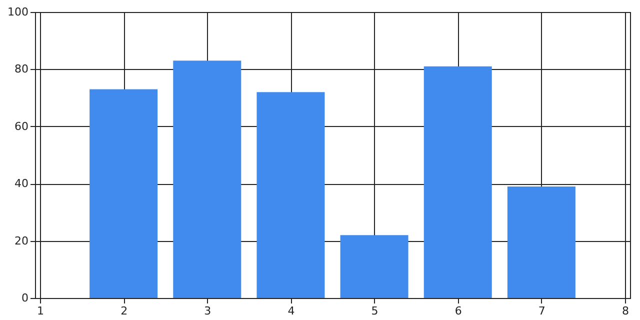 The image size is (640, 320). I want to click on x-tick-label: 1, so click(40, 311).